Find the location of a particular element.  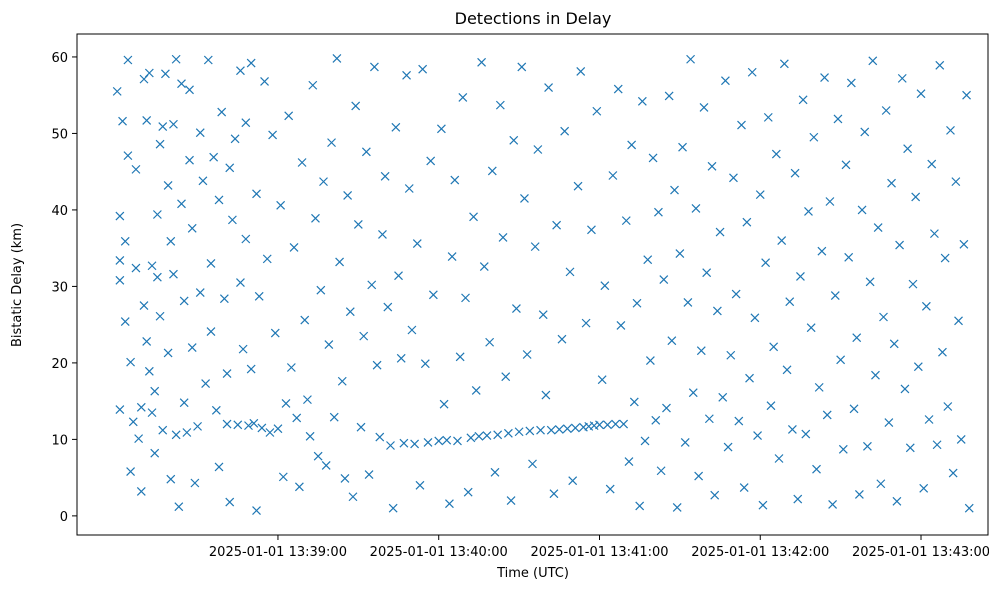

y-tick-label: 50 is located at coordinates (59, 134).